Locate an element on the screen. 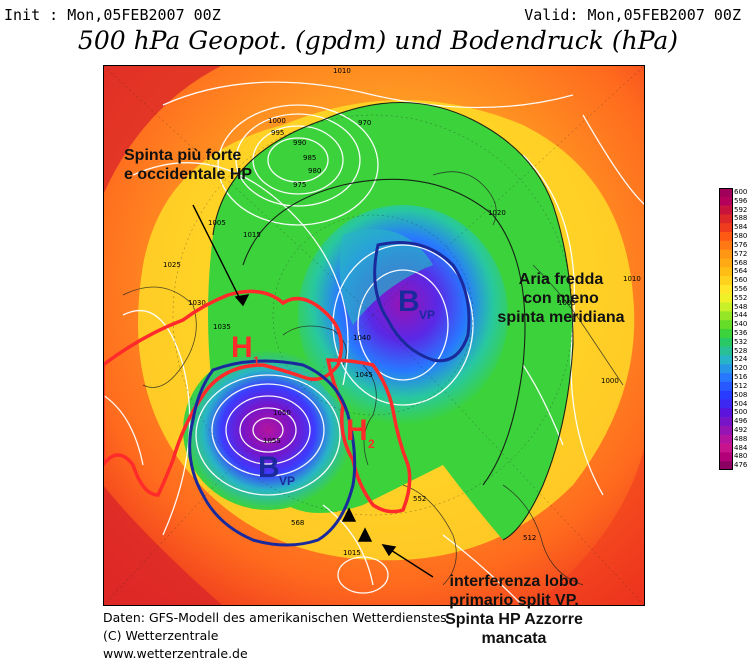 Image resolution: width=756 pixels, height=671 pixels. colorbar-label: 552 is located at coordinates (741, 297).